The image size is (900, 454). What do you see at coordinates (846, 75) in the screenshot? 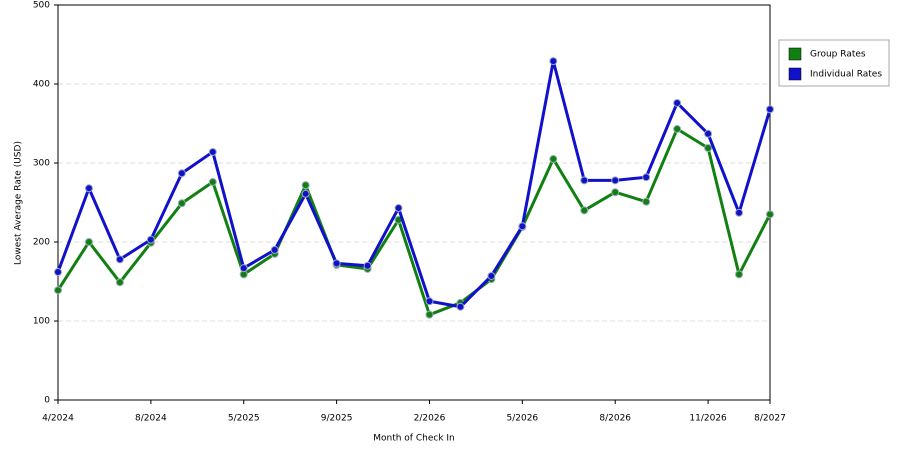
I see `legend-label: Individual Rates` at bounding box center [846, 75].